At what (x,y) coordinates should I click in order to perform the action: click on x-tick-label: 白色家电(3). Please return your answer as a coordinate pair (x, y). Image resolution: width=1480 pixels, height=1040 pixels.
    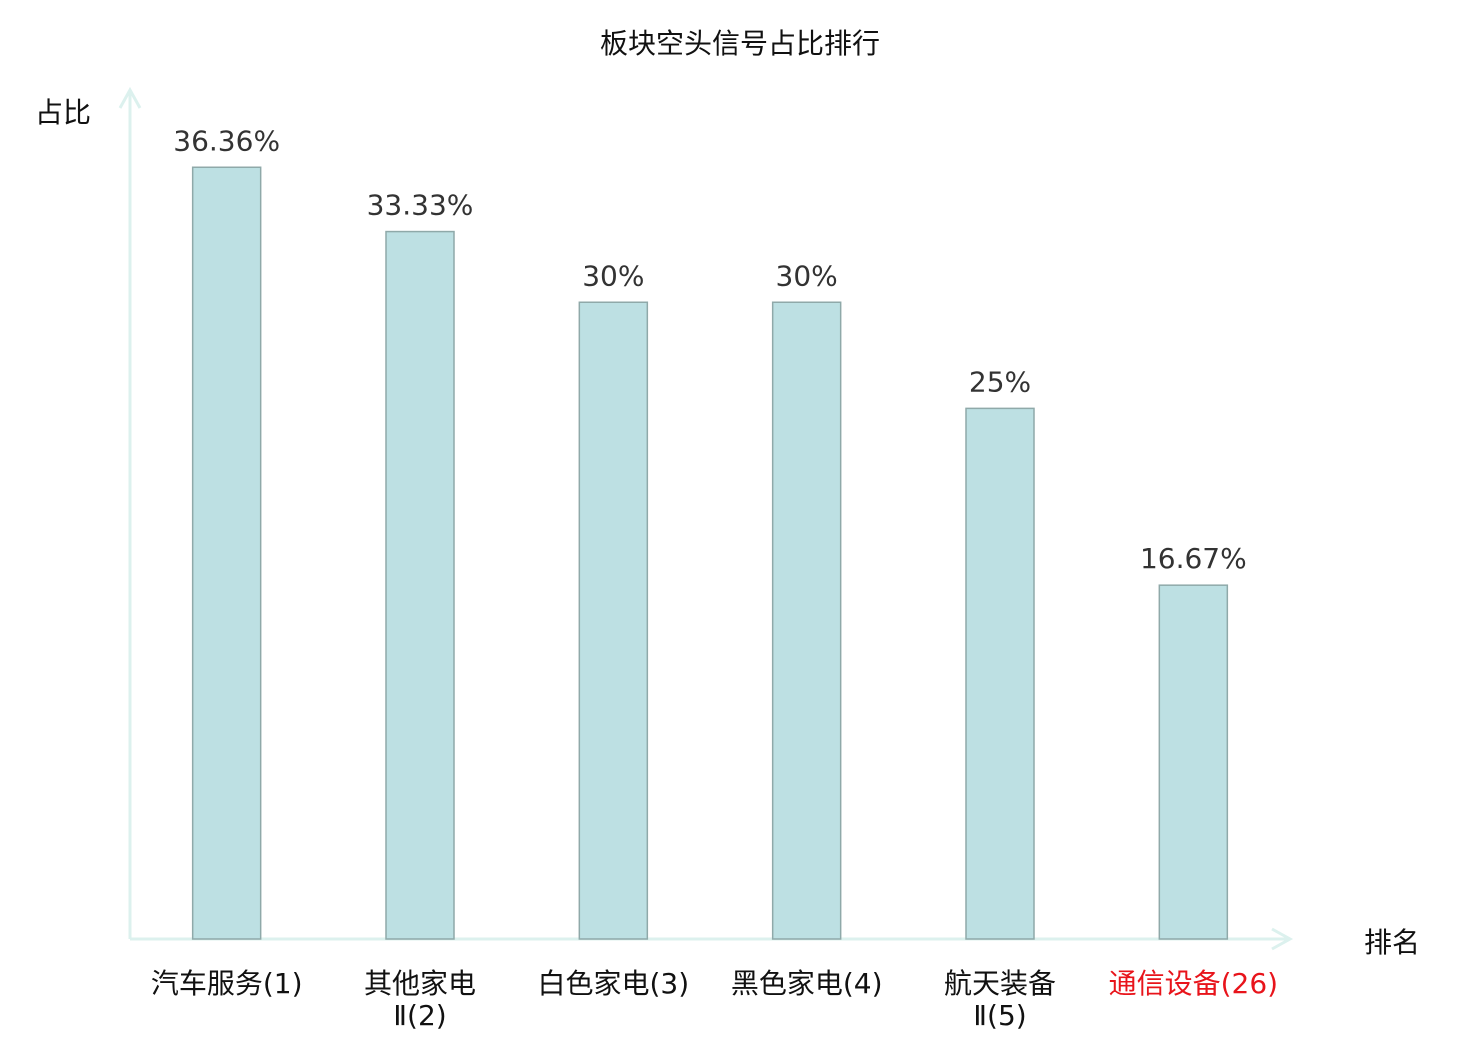
    Looking at the image, I should click on (613, 983).